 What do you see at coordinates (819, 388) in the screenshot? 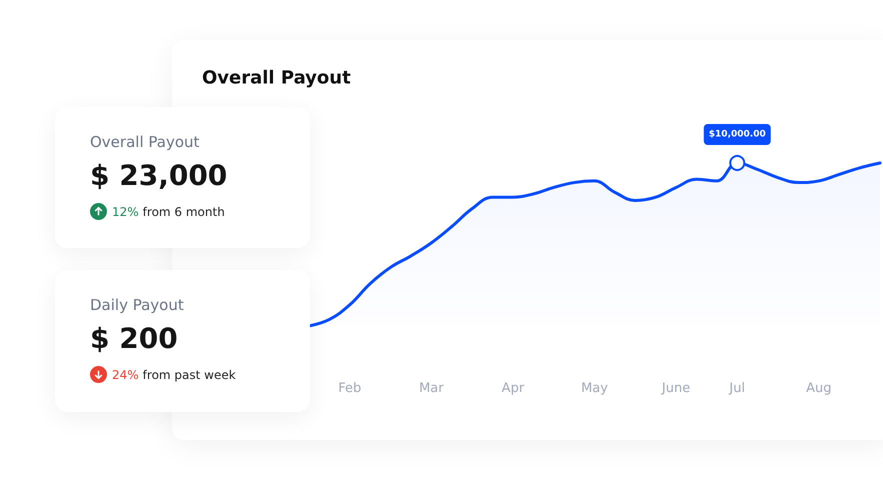
I see `x-tick-label: Aug` at bounding box center [819, 388].